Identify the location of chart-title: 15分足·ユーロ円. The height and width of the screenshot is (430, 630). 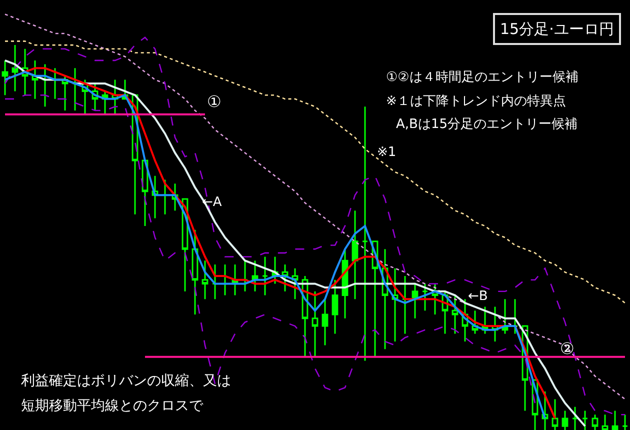
(557, 29).